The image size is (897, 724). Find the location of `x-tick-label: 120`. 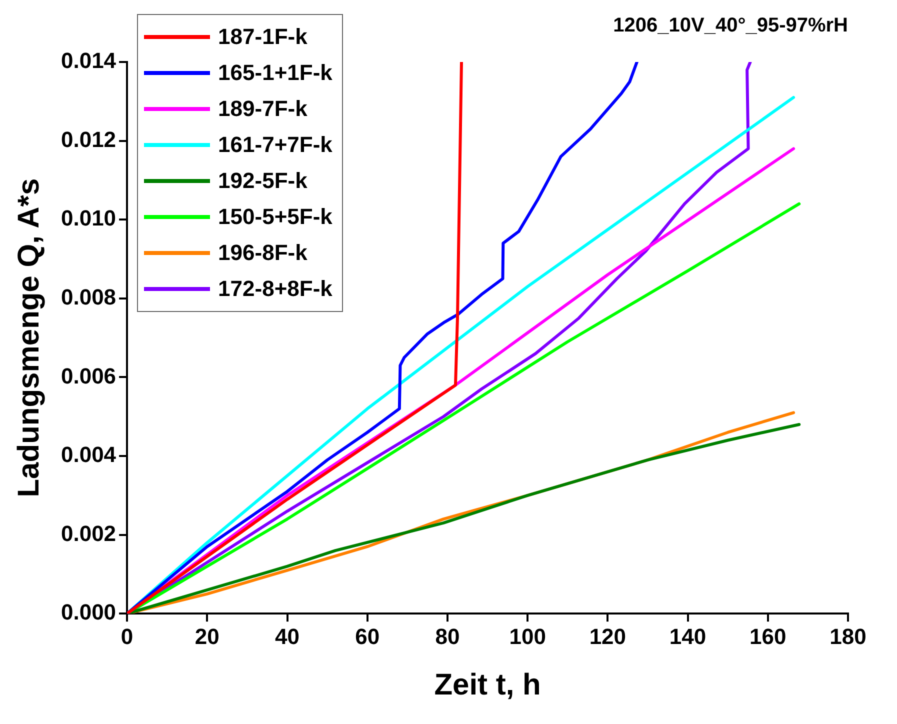

x-tick-label: 120 is located at coordinates (607, 636).